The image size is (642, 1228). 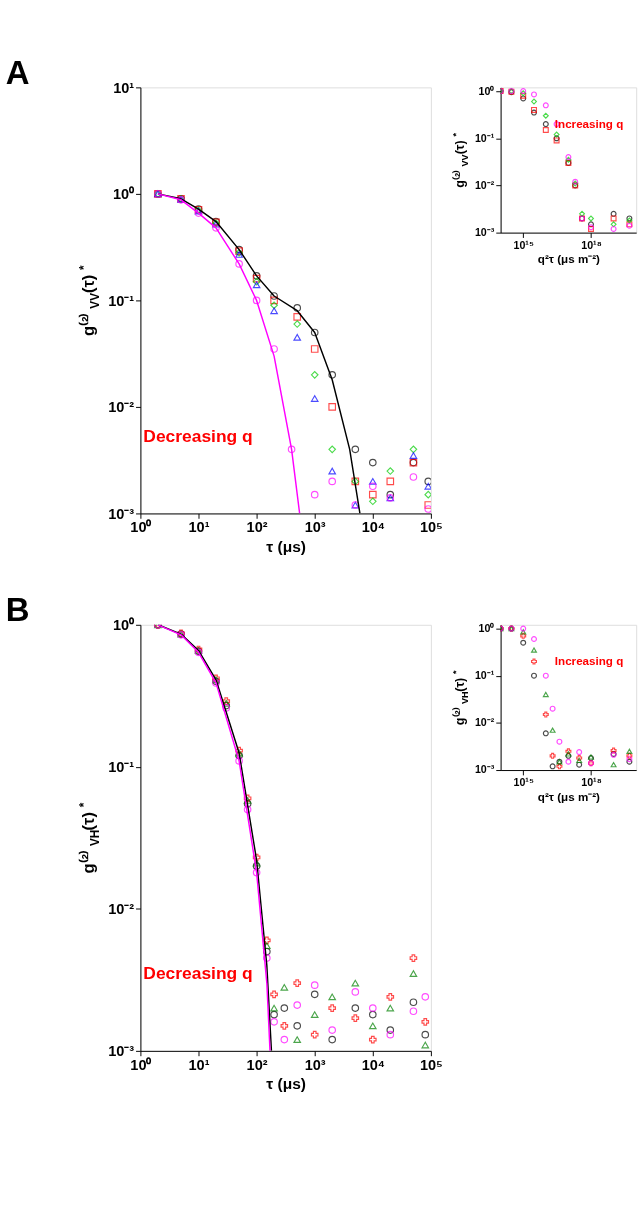 I want to click on x-tick-label: 10⁰, so click(x=141, y=527).